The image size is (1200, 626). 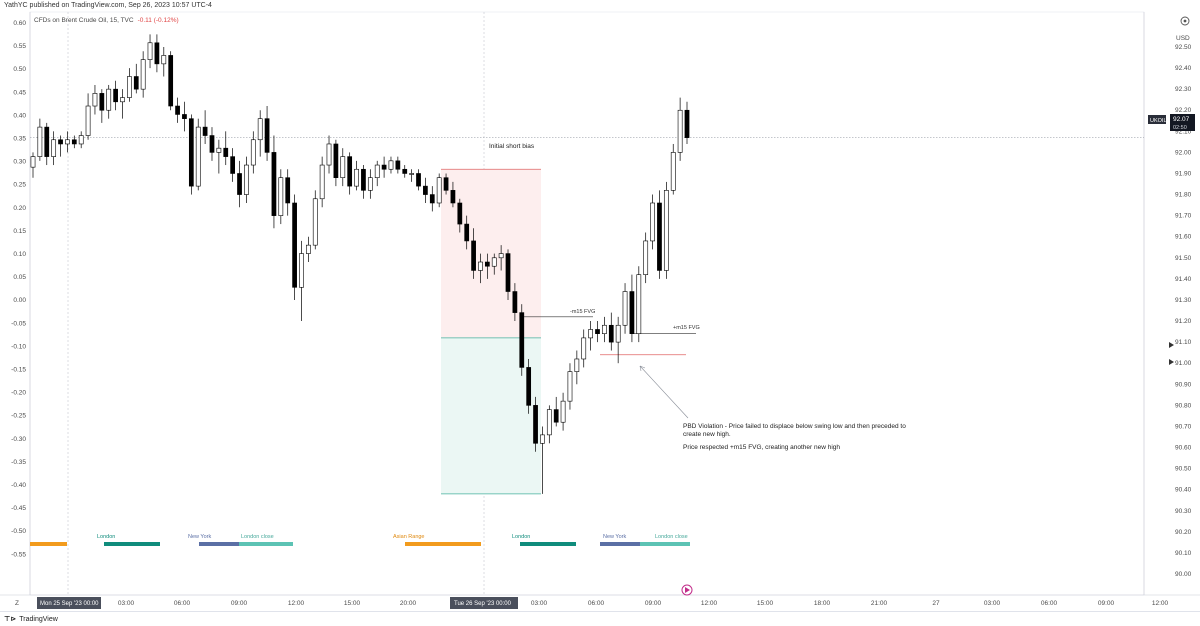 I want to click on short-bias-zone: Initial short bias, so click(x=491, y=319).